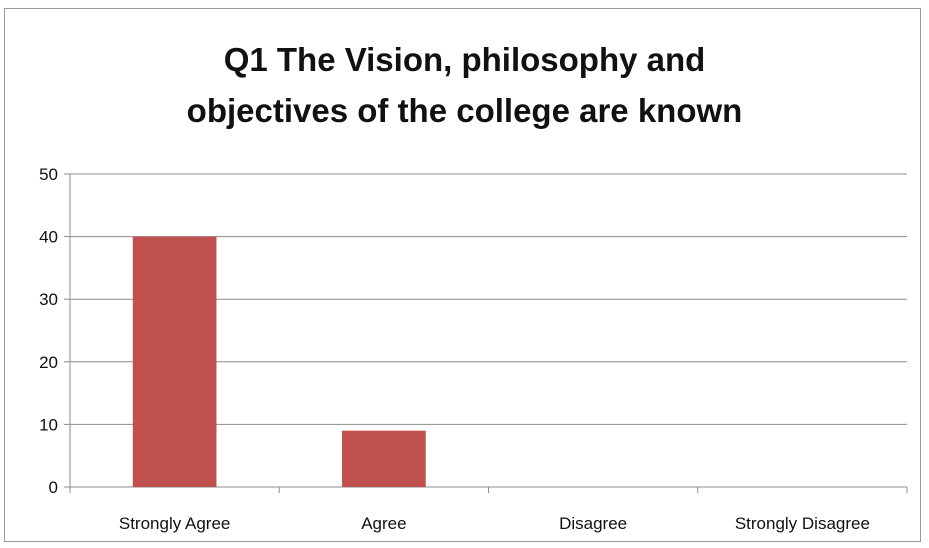 This screenshot has width=929, height=548. Describe the element at coordinates (464, 110) in the screenshot. I see `chart-title-line-2: objectives of the college are known` at that location.